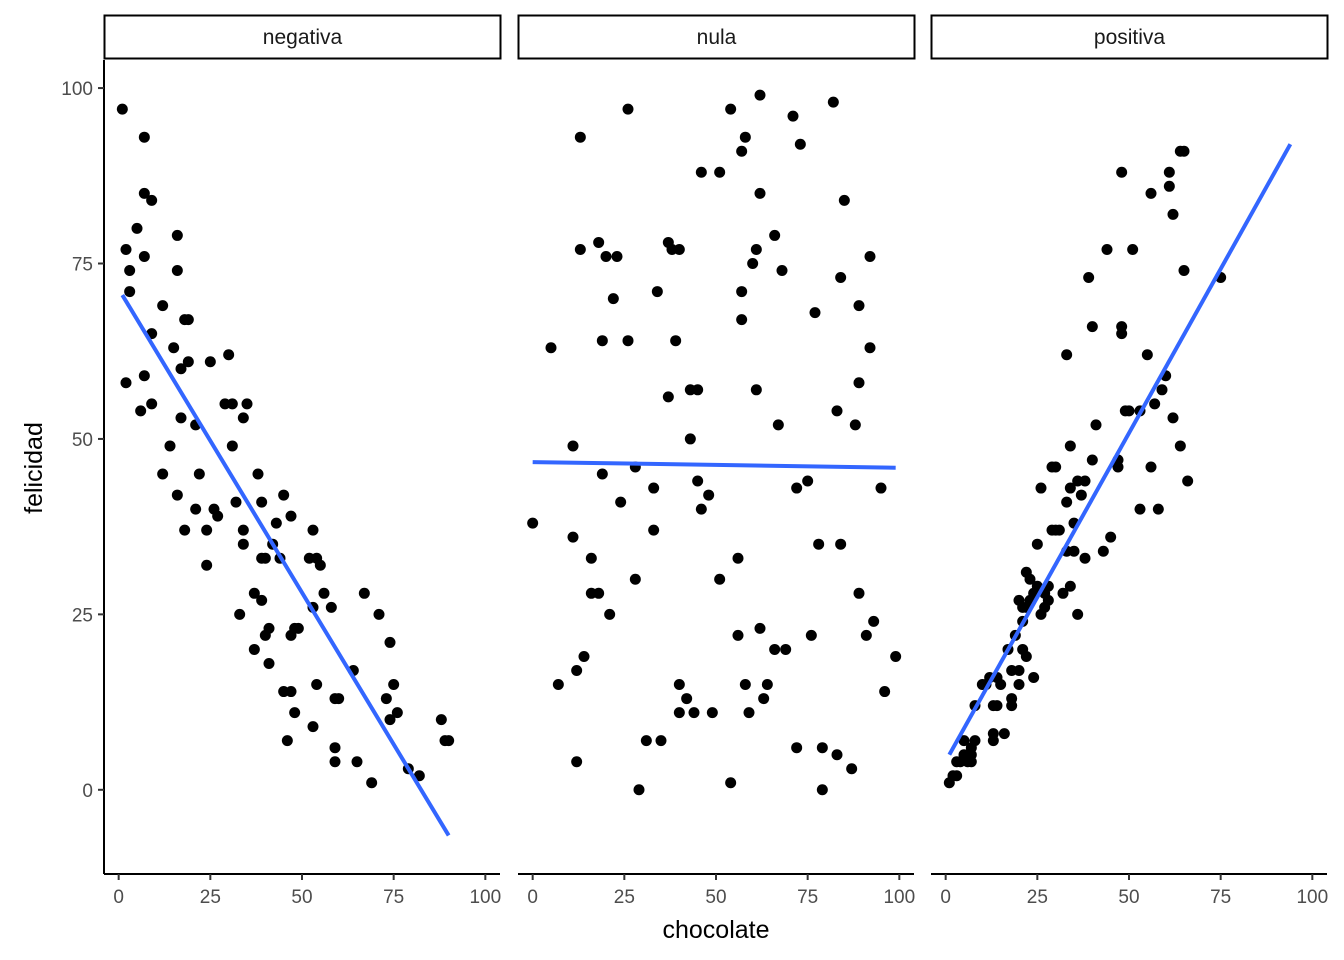 This screenshot has width=1344, height=960. I want to click on strip-label-negativa: negativa, so click(303, 37).